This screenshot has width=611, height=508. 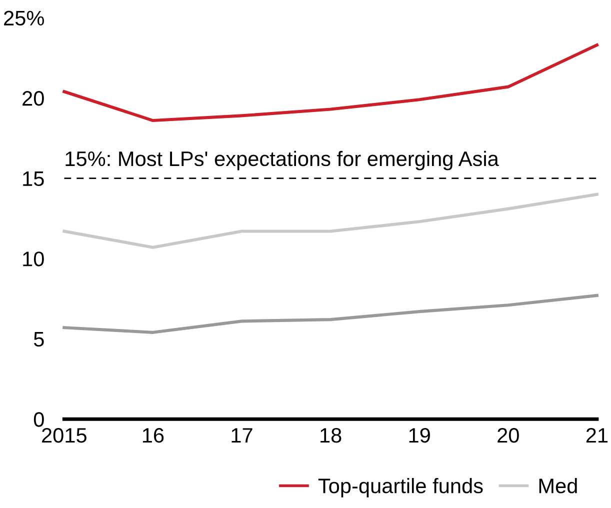 What do you see at coordinates (242, 435) in the screenshot?
I see `x-tick-label: 17` at bounding box center [242, 435].